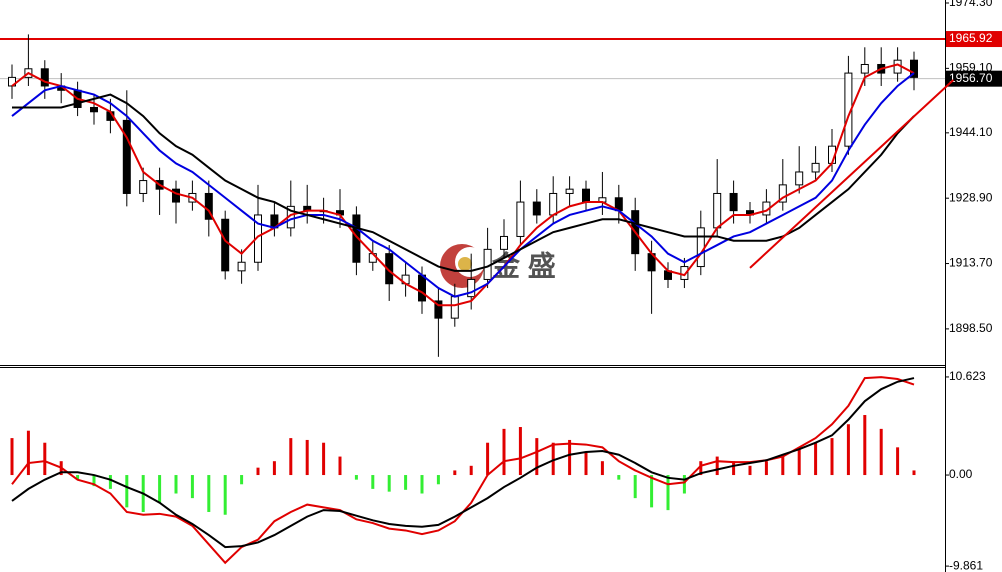 Image resolution: width=1002 pixels, height=572 pixels. Describe the element at coordinates (966, 565) in the screenshot. I see `y-tick-label: -9.861` at that location.